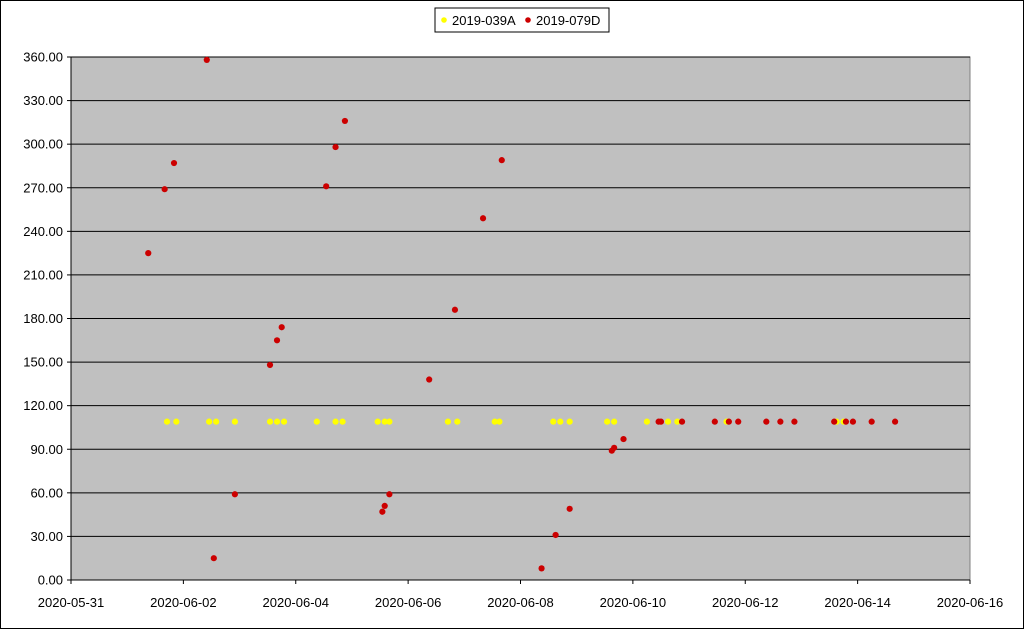 This screenshot has height=629, width=1024. I want to click on y-tick-label: 90.00, so click(46, 449).